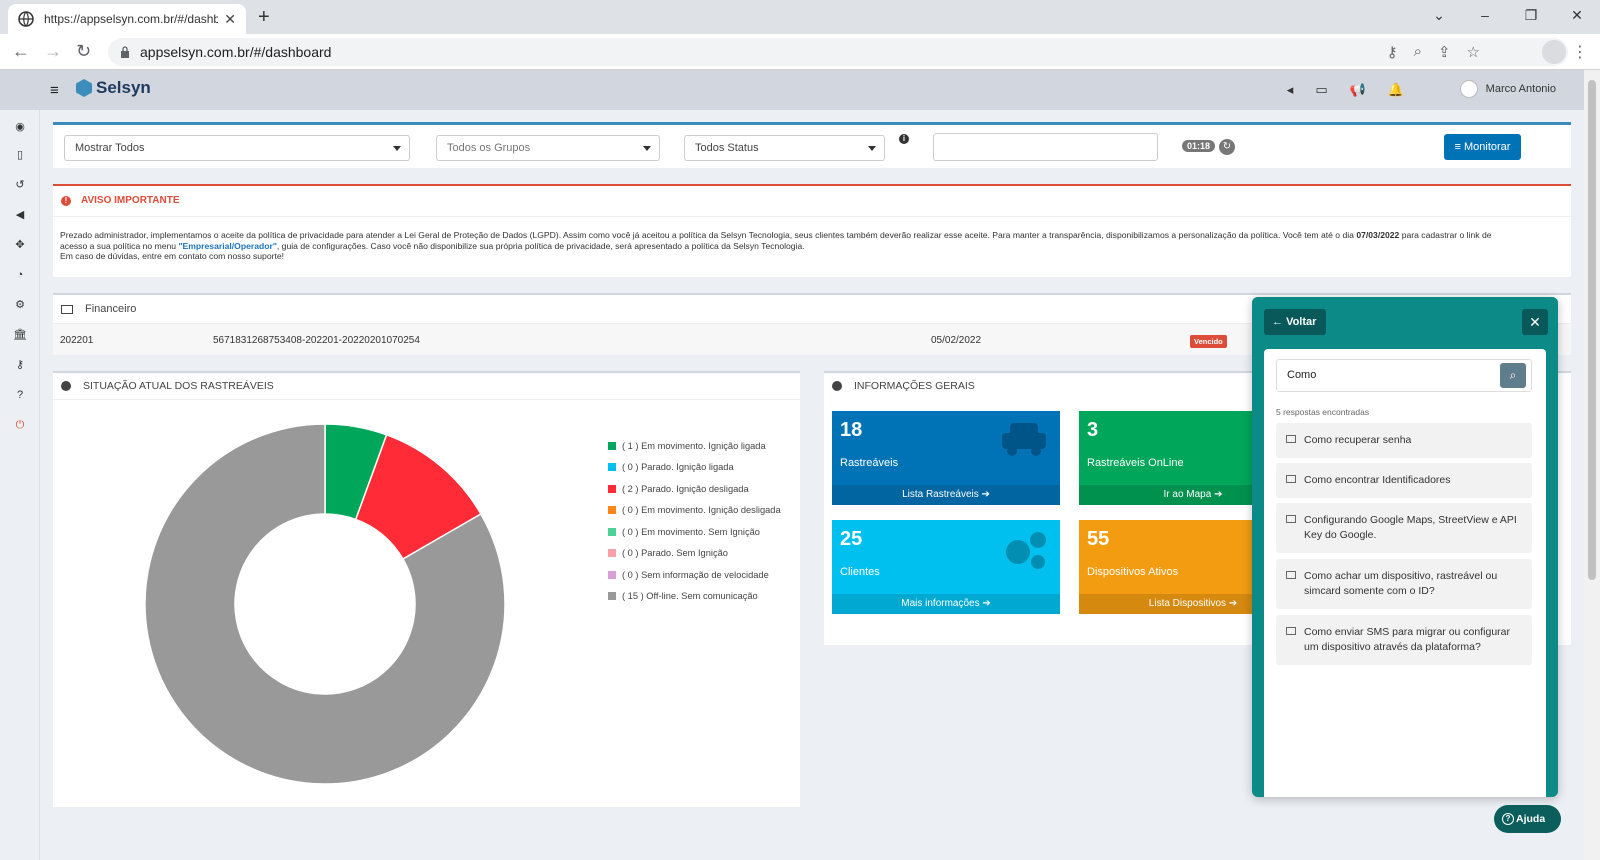 The image size is (1600, 860). What do you see at coordinates (1487, 147) in the screenshot?
I see `monitor-button-label: Monitorar` at bounding box center [1487, 147].